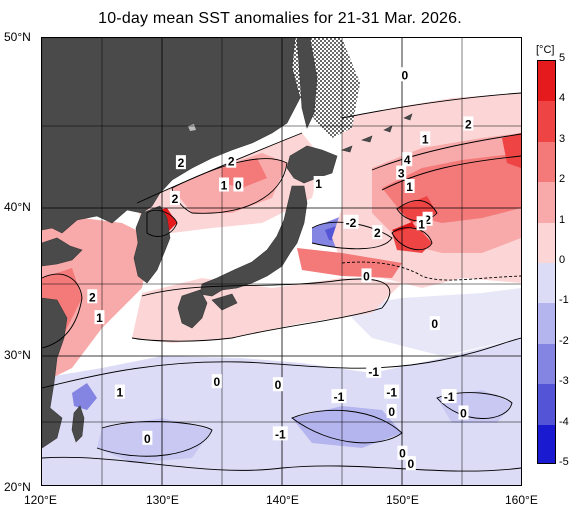 Image resolution: width=585 pixels, height=512 pixels. I want to click on contour-label: -2, so click(351, 223).